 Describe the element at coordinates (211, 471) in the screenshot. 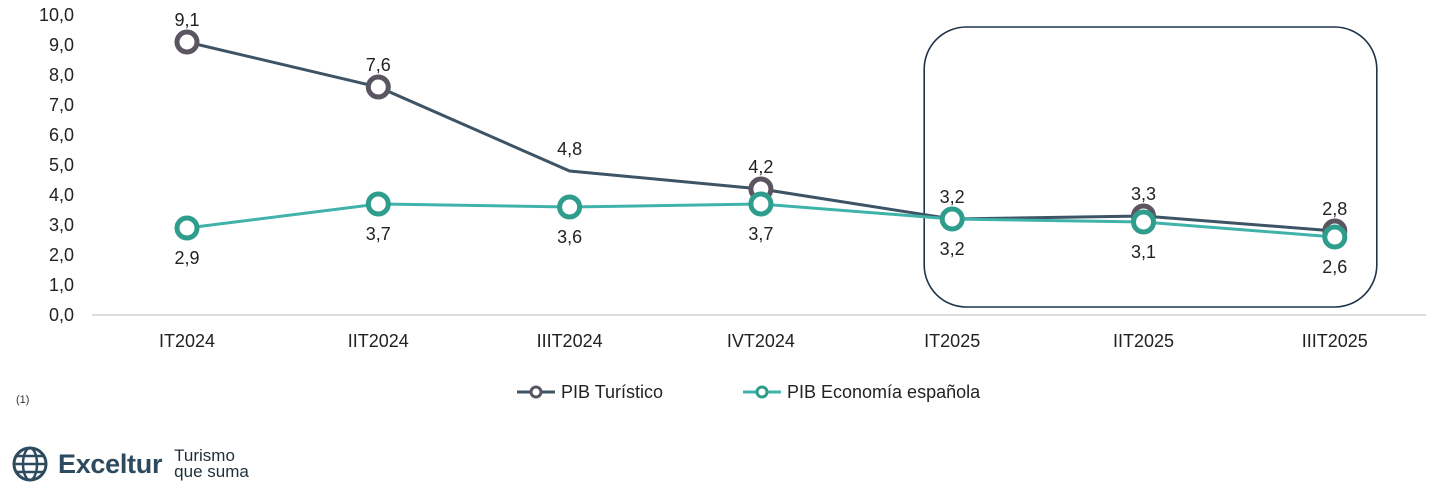

I see `tagline-line-2: que suma` at that location.